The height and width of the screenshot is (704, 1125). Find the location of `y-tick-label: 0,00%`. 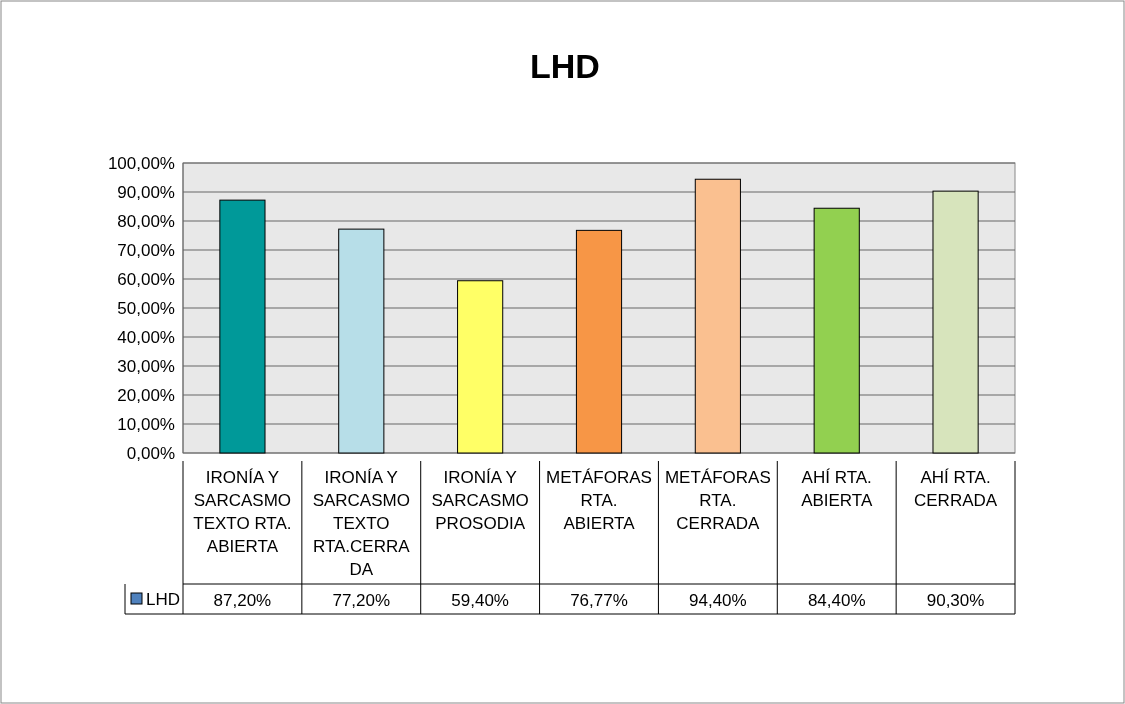

y-tick-label: 0,00% is located at coordinates (150, 453).